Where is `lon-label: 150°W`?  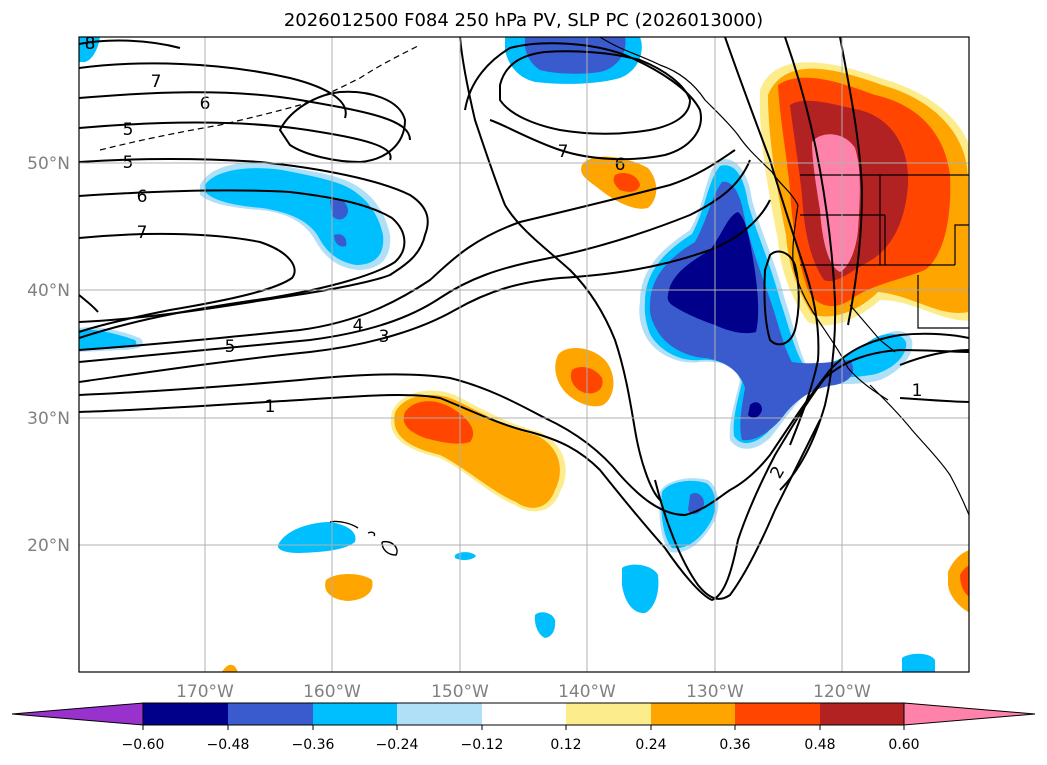
lon-label: 150°W is located at coordinates (460, 692).